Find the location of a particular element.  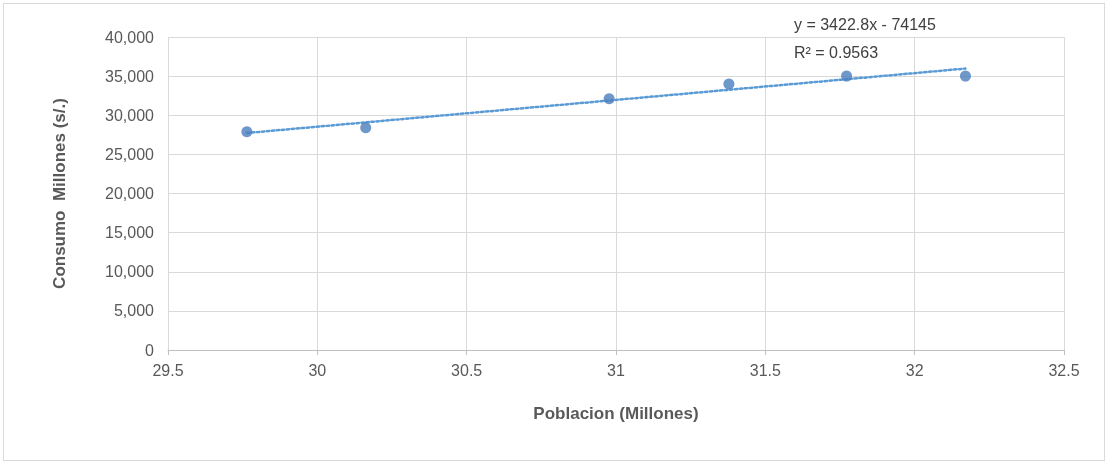

y-tick-label: 40,000 is located at coordinates (130, 37).